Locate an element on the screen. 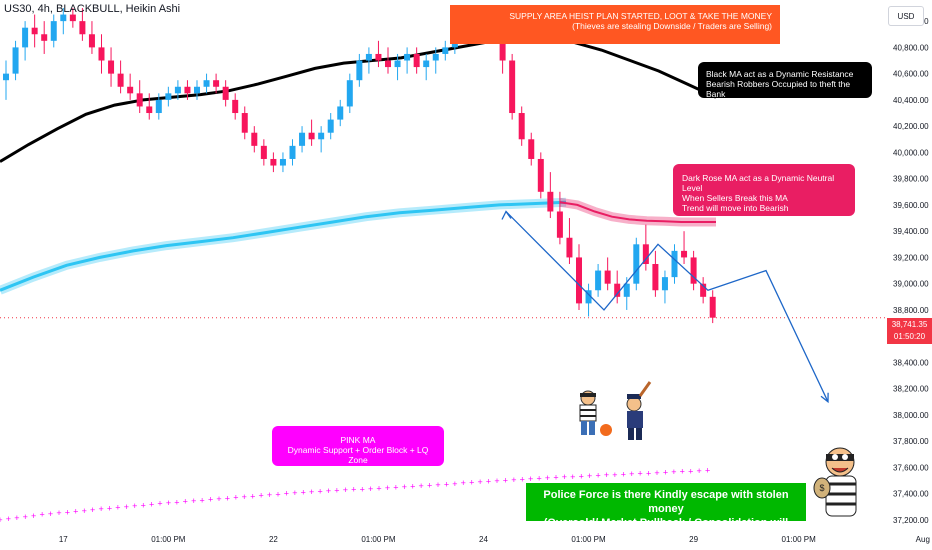 The height and width of the screenshot is (550, 932). rose-ma-path is located at coordinates (637, 212).